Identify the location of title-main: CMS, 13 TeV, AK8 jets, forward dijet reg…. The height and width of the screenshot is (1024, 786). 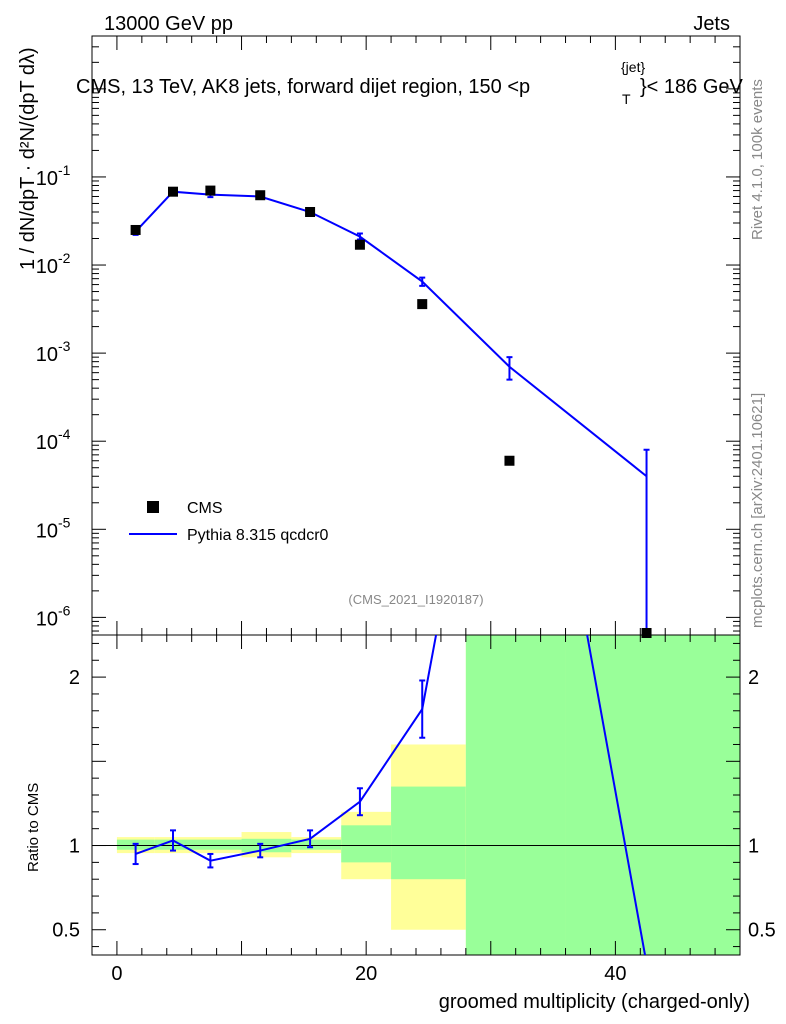
(303, 87).